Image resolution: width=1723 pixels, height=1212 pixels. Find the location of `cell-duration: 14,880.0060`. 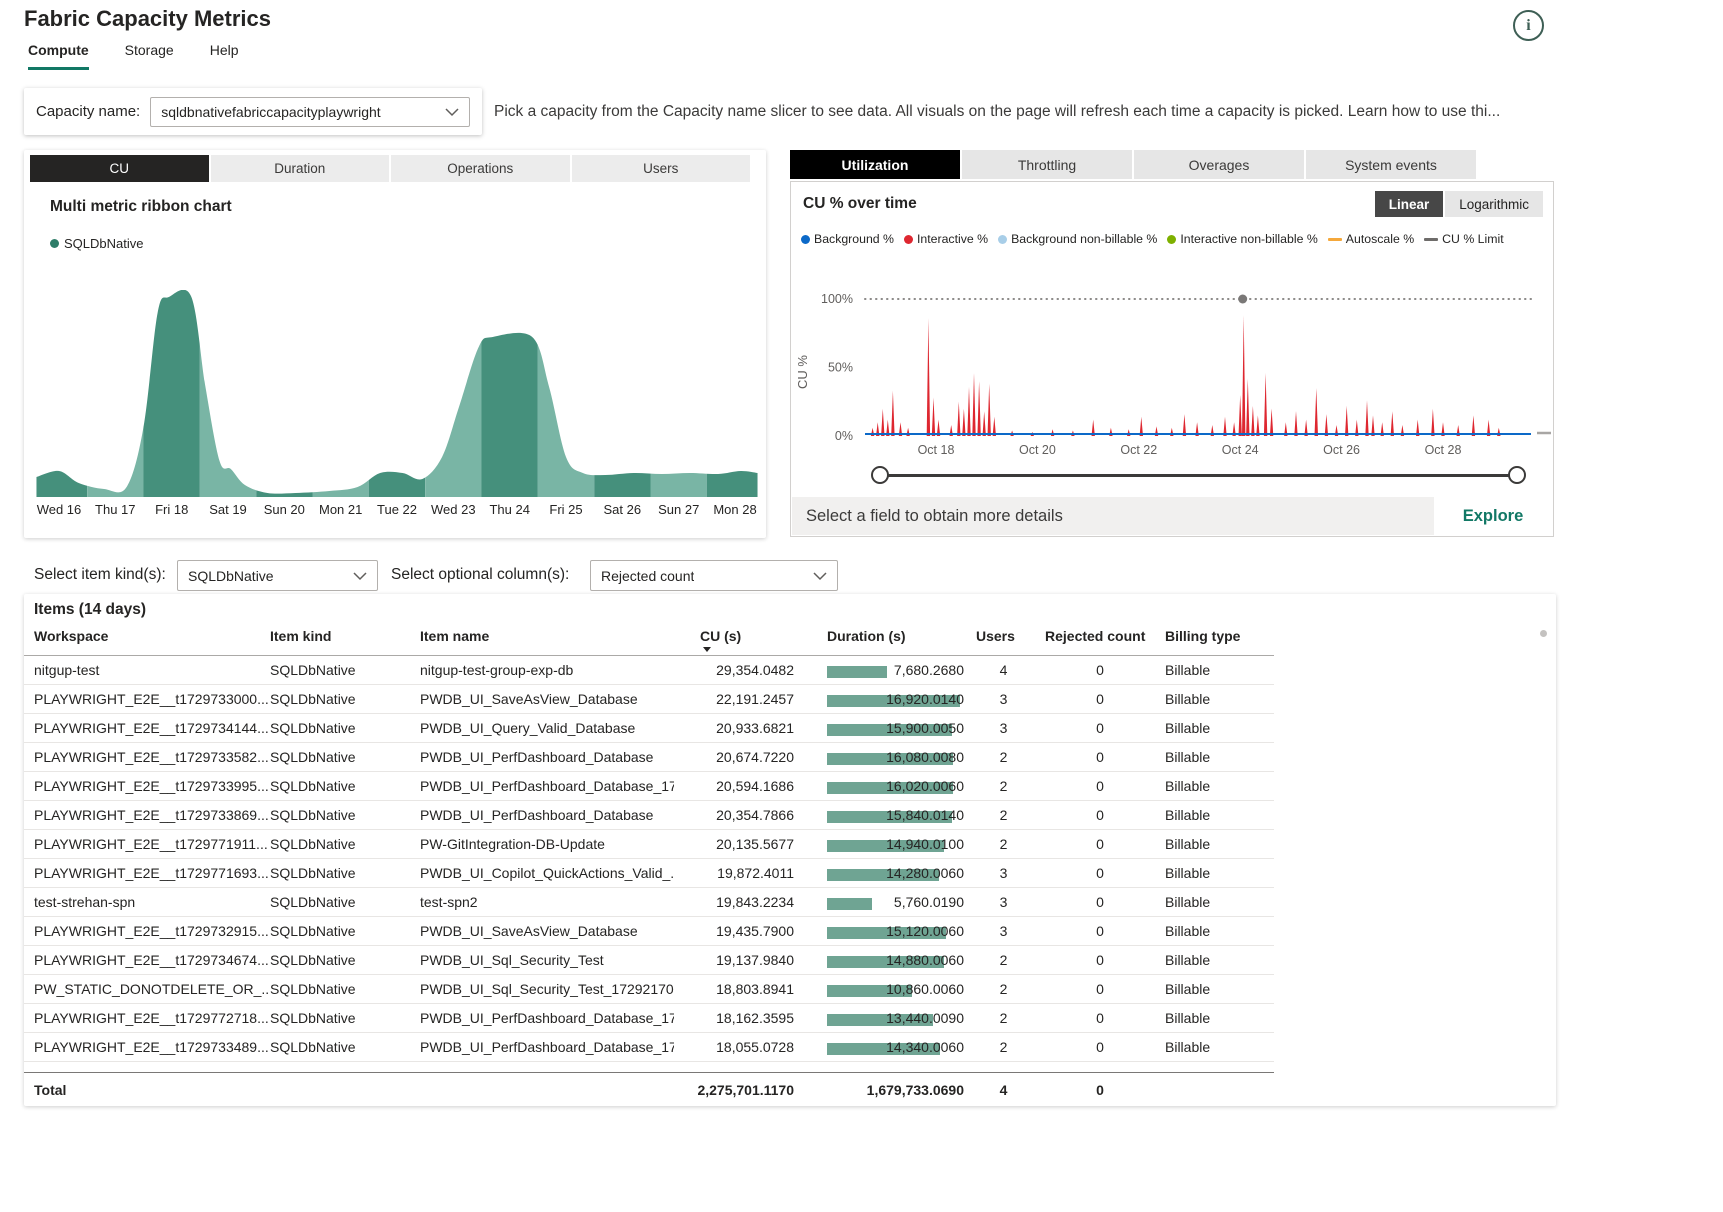

cell-duration: 14,880.0060 is located at coordinates (895, 960).